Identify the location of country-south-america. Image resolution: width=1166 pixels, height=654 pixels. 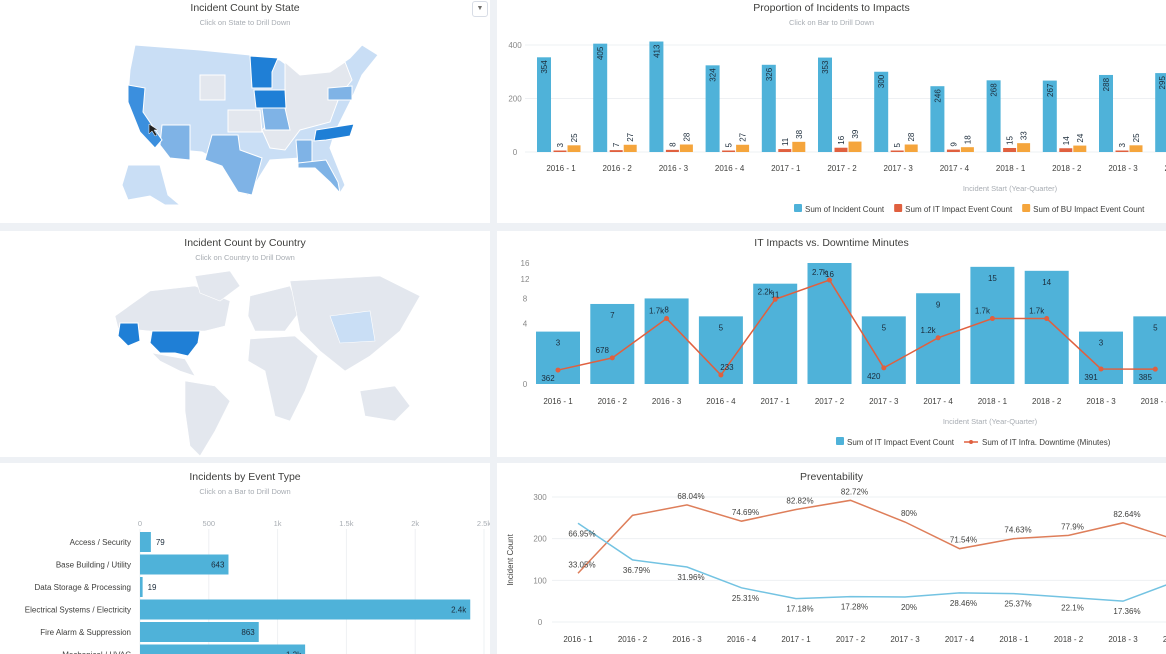
(207, 418).